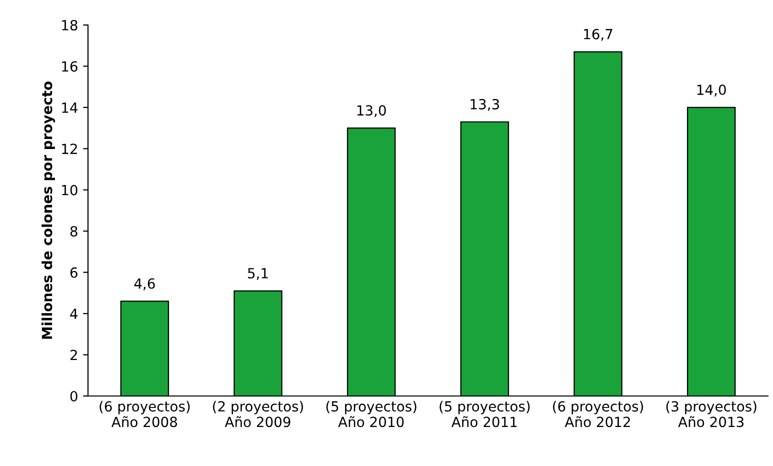  I want to click on y-tick-label: 10, so click(70, 190).